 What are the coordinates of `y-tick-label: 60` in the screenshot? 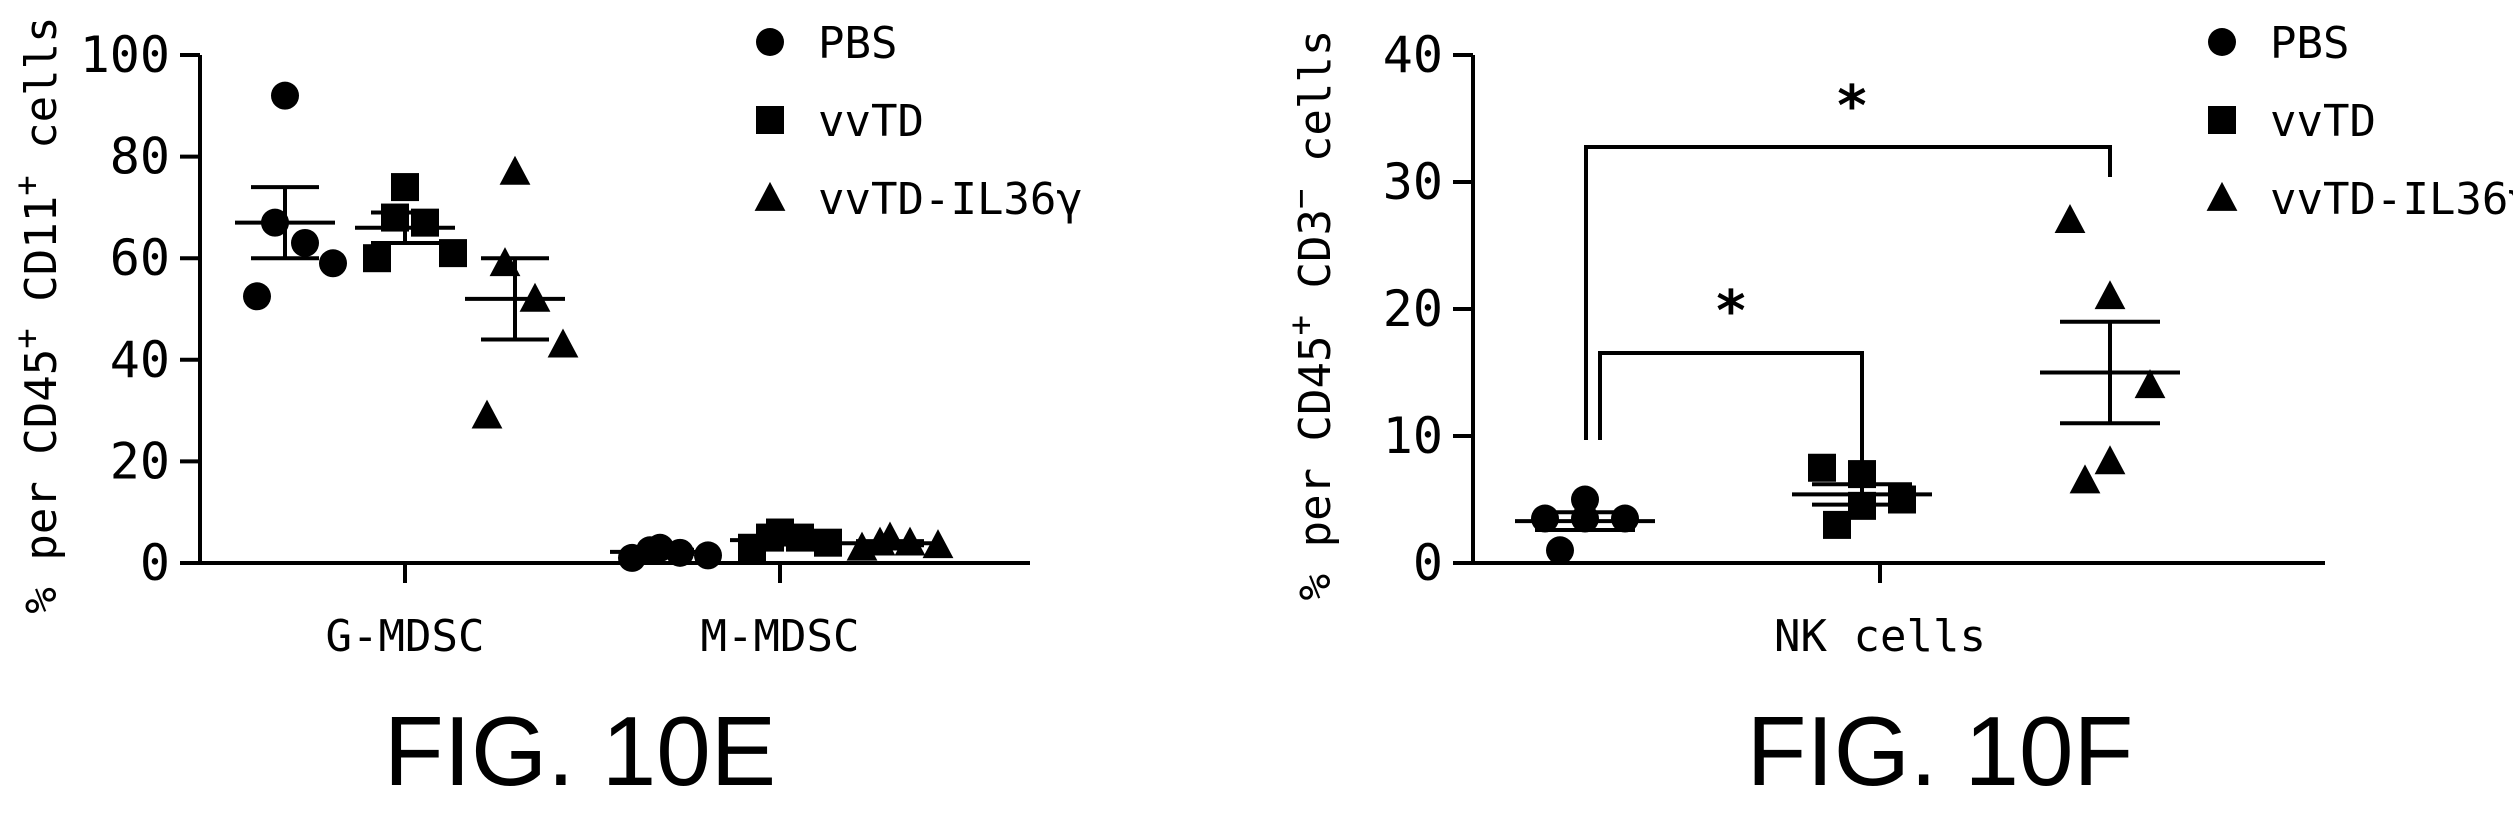 It's located at (140, 258).